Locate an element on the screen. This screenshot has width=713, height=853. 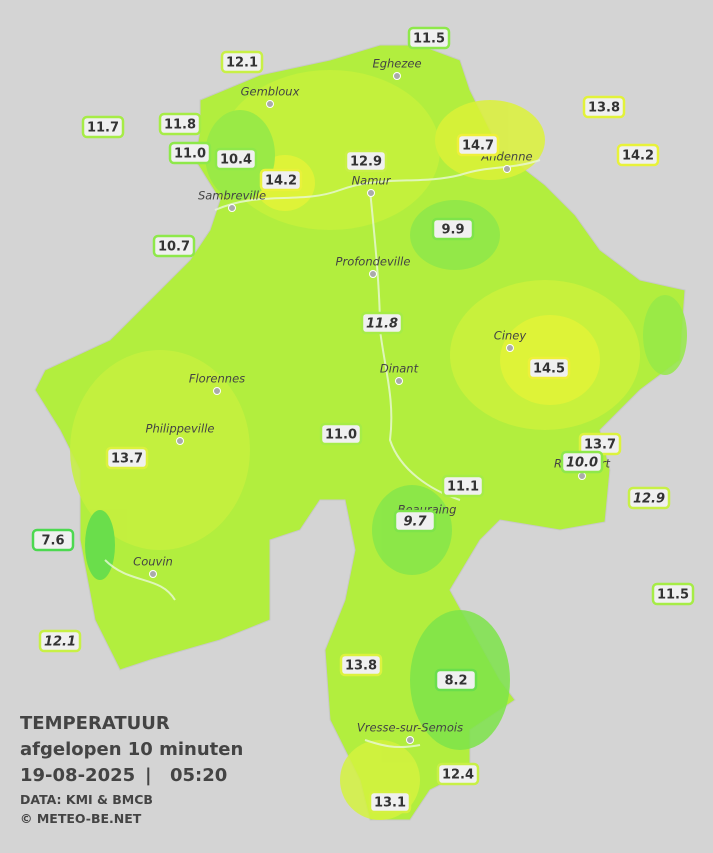
station-value: 9.9 is located at coordinates (452, 230).